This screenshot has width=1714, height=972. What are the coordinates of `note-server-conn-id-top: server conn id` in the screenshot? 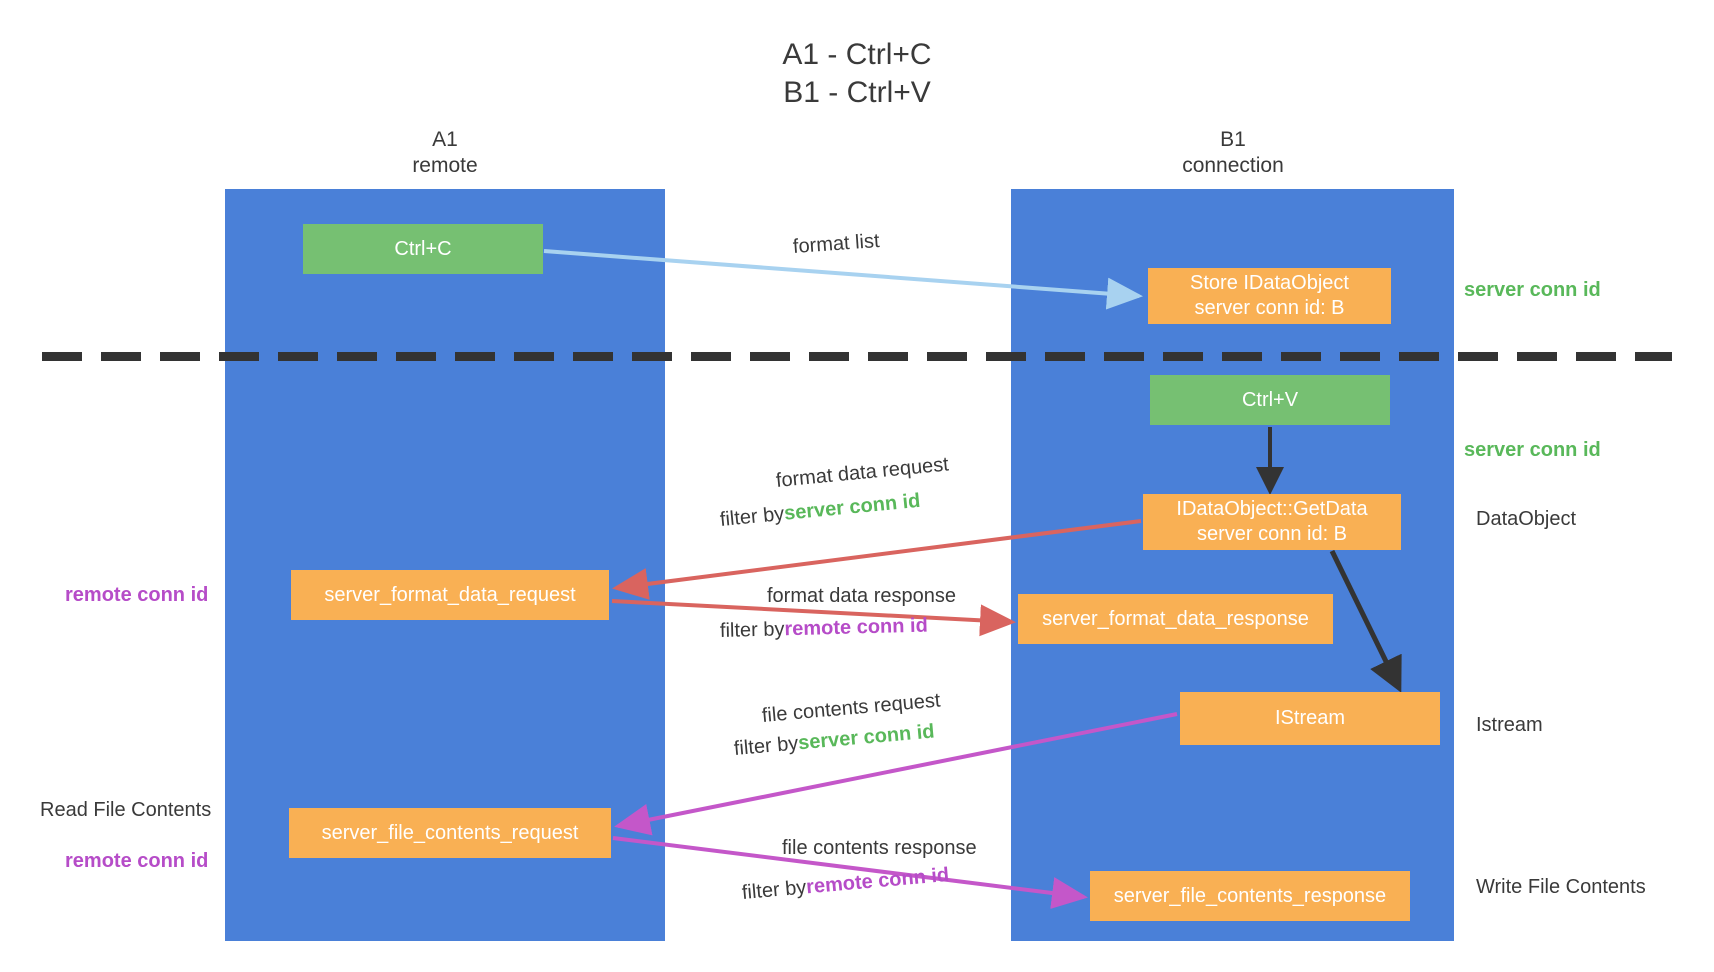 It's located at (1532, 290).